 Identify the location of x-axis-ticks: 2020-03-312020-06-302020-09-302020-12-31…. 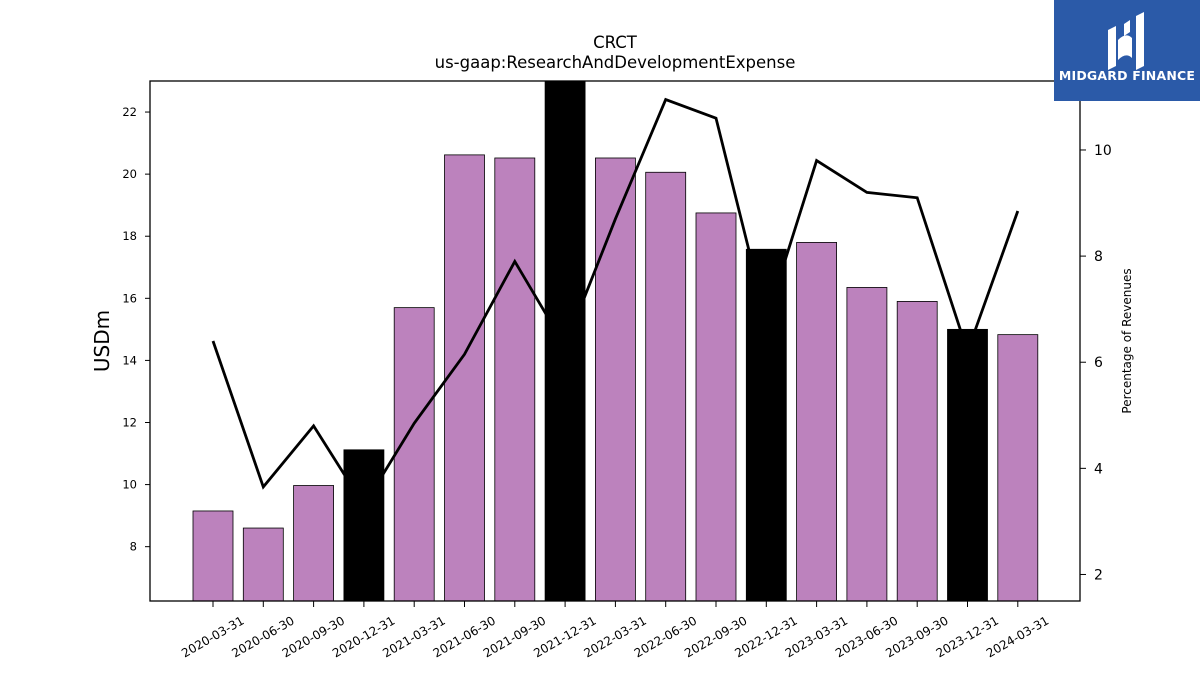
(615, 630).